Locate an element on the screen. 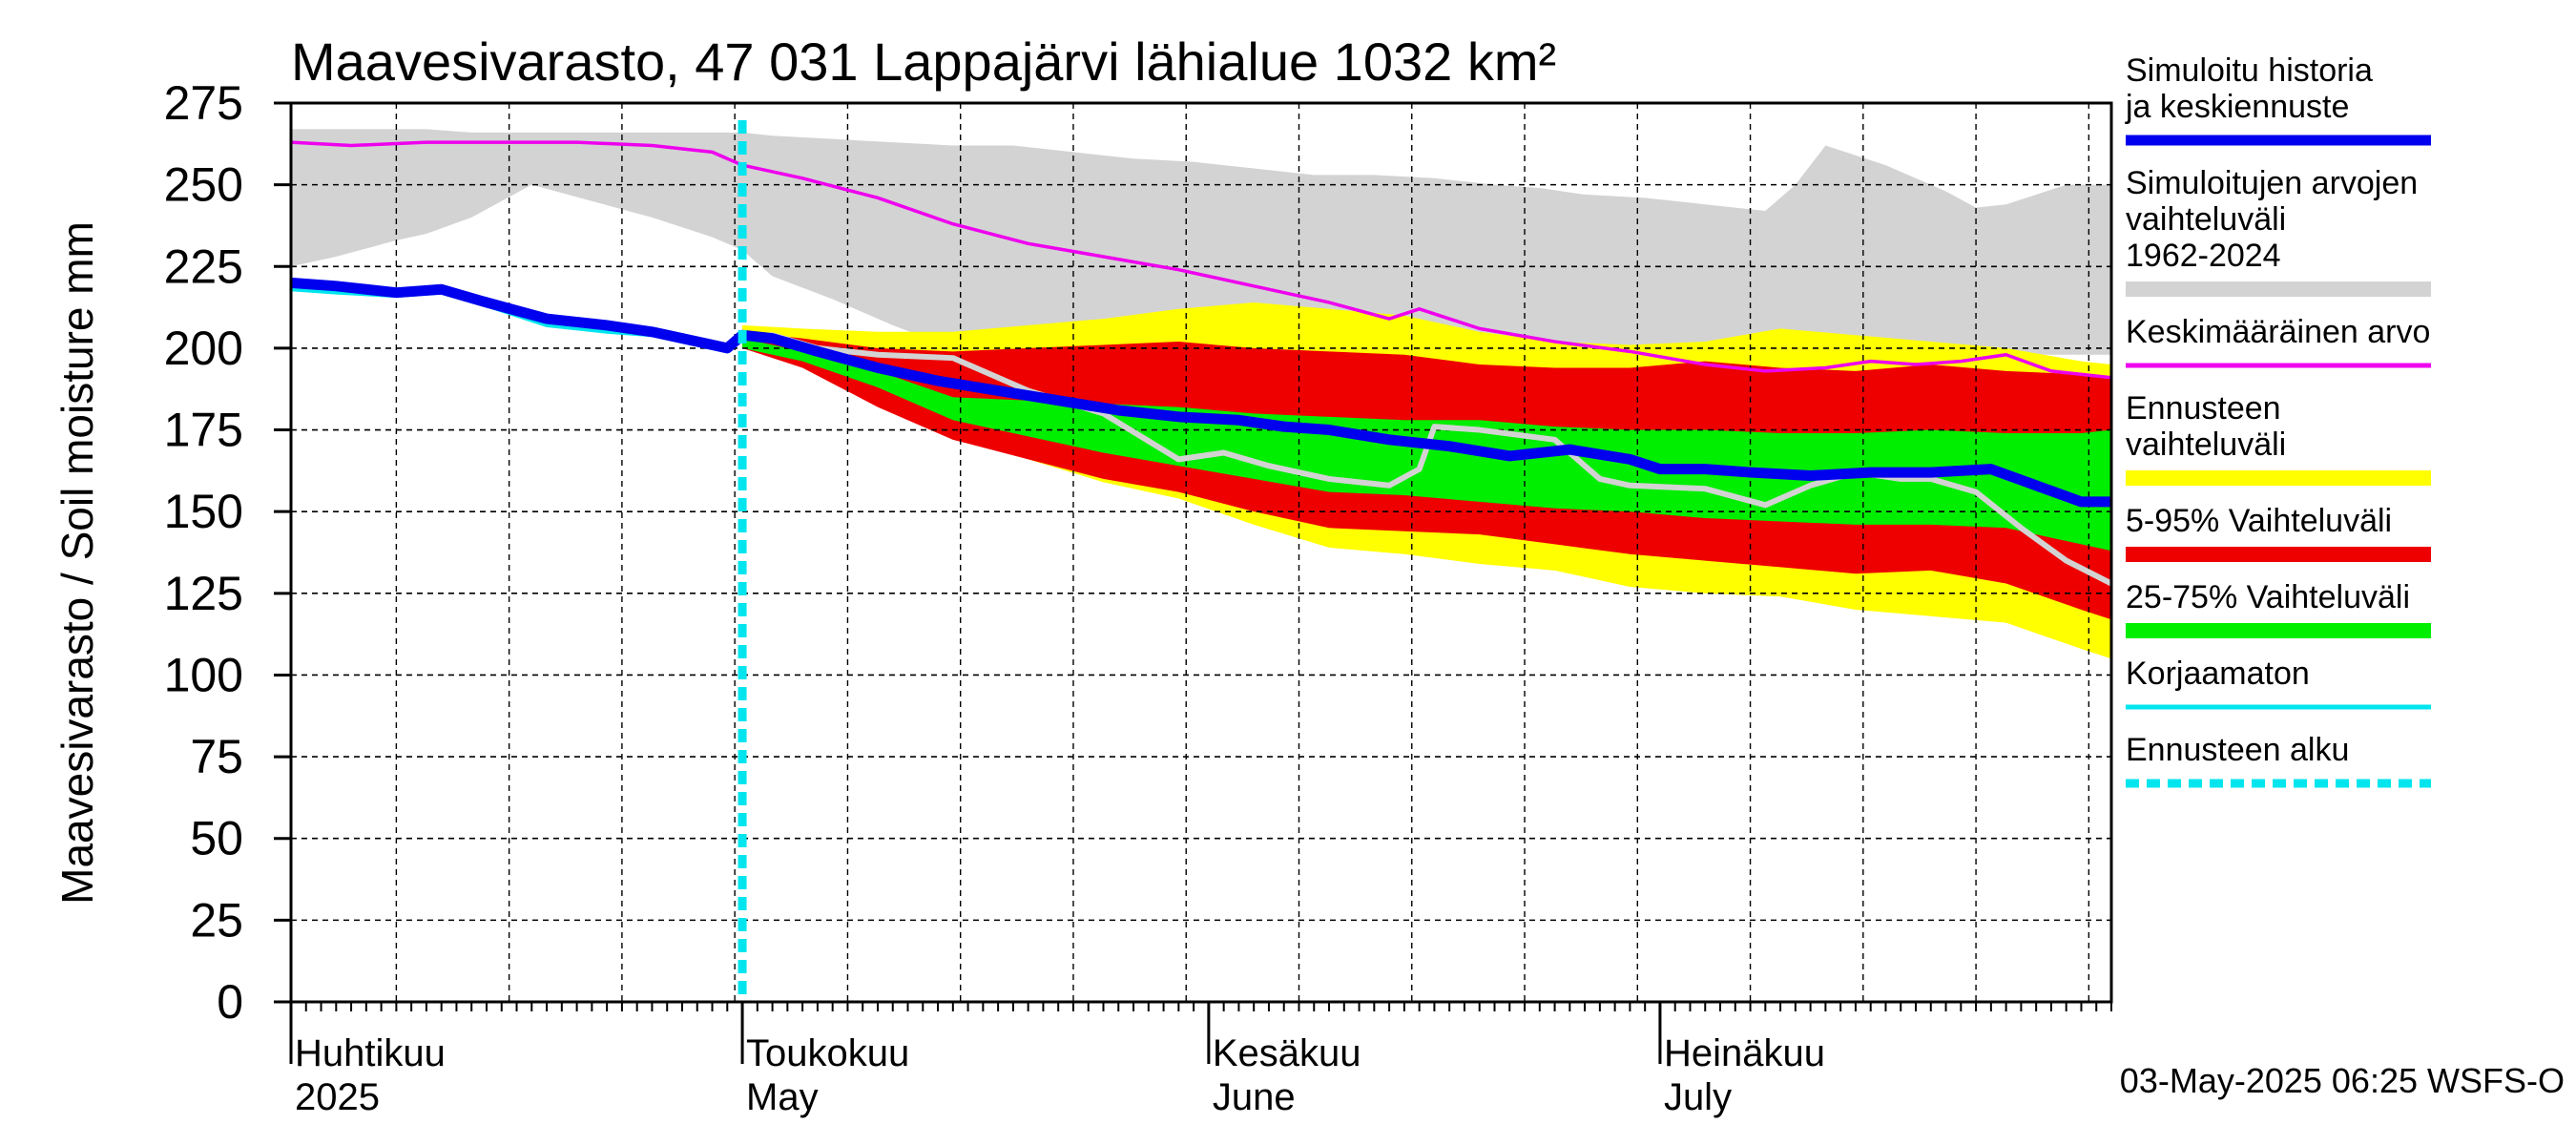 The width and height of the screenshot is (2576, 1145). legend-label-2: Keskimääräinen arvo is located at coordinates (2278, 332).